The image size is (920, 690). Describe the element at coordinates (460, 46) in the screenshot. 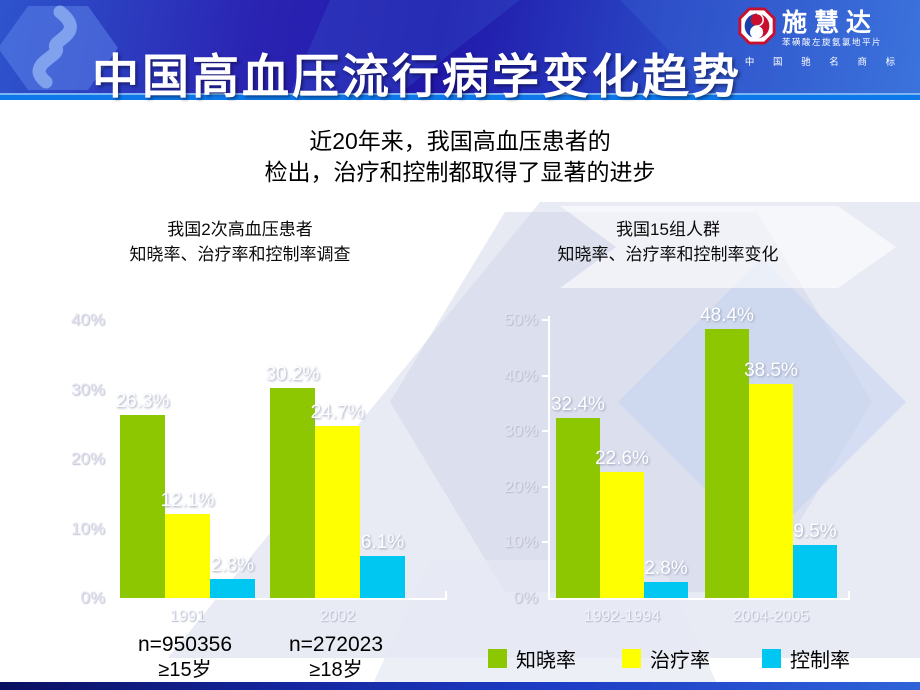

I see `header-decoration-hexagon` at that location.